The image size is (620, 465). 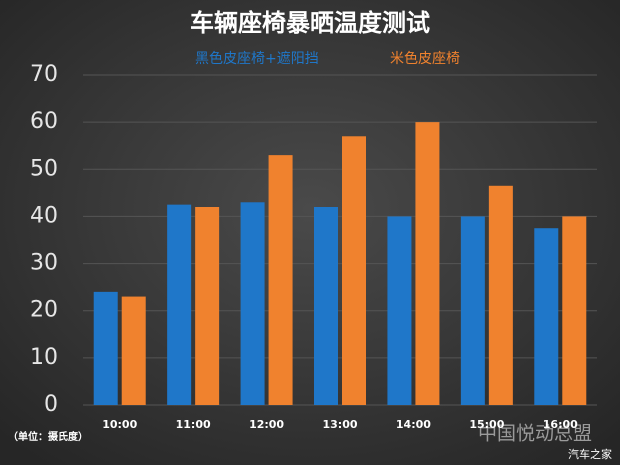 What do you see at coordinates (413, 424) in the screenshot?
I see `x-tick-label: 14:00` at bounding box center [413, 424].